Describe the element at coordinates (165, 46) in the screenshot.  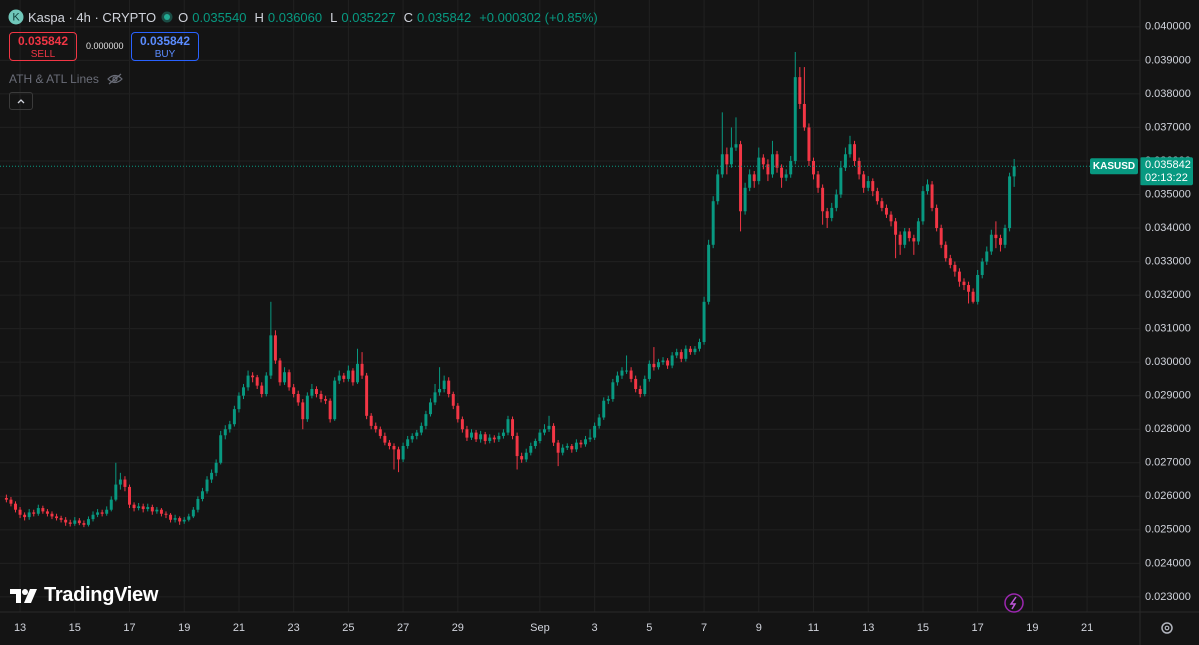
I see `buy-button: 0.035842 BUY` at that location.